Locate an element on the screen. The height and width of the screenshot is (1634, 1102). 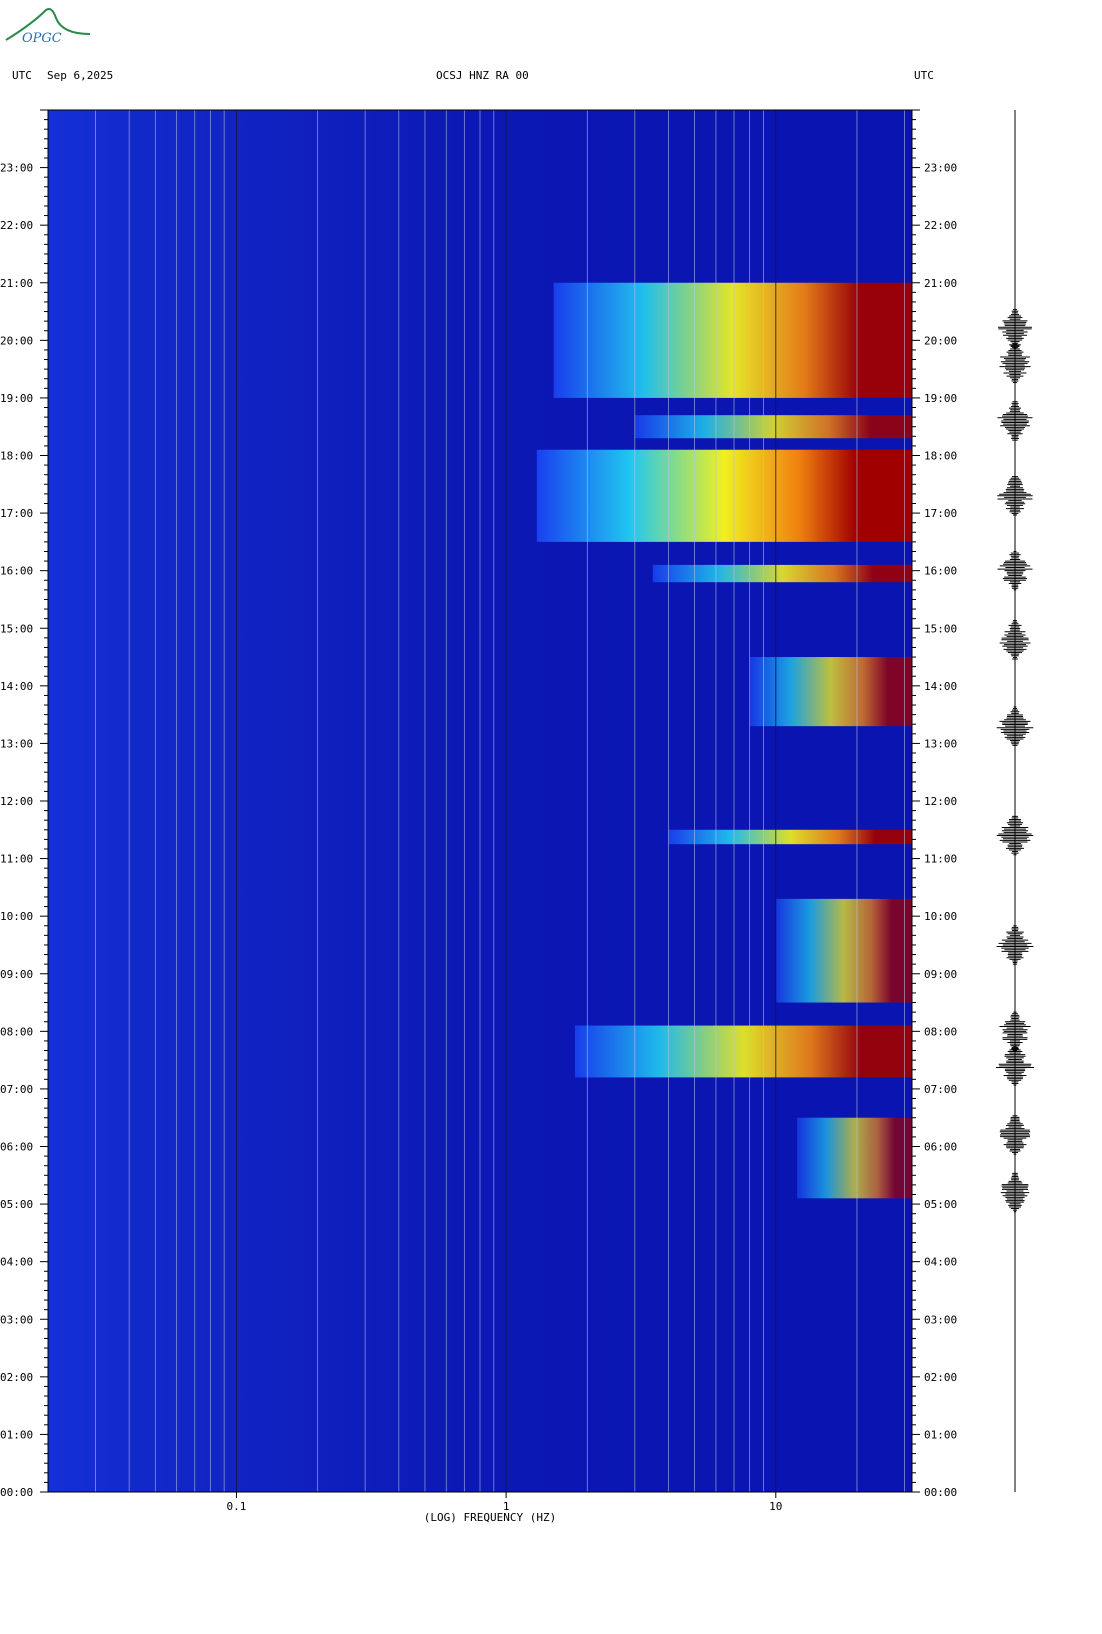
y-tick-label-right: 02:00 is located at coordinates (940, 1377).